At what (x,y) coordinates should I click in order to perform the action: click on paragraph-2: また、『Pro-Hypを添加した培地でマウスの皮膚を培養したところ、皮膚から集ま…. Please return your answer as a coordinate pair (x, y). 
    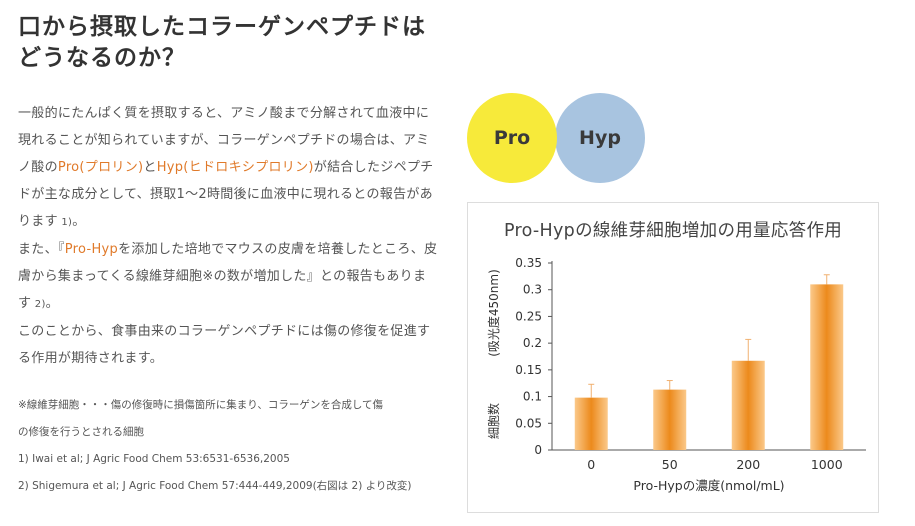
    Looking at the image, I should click on (228, 277).